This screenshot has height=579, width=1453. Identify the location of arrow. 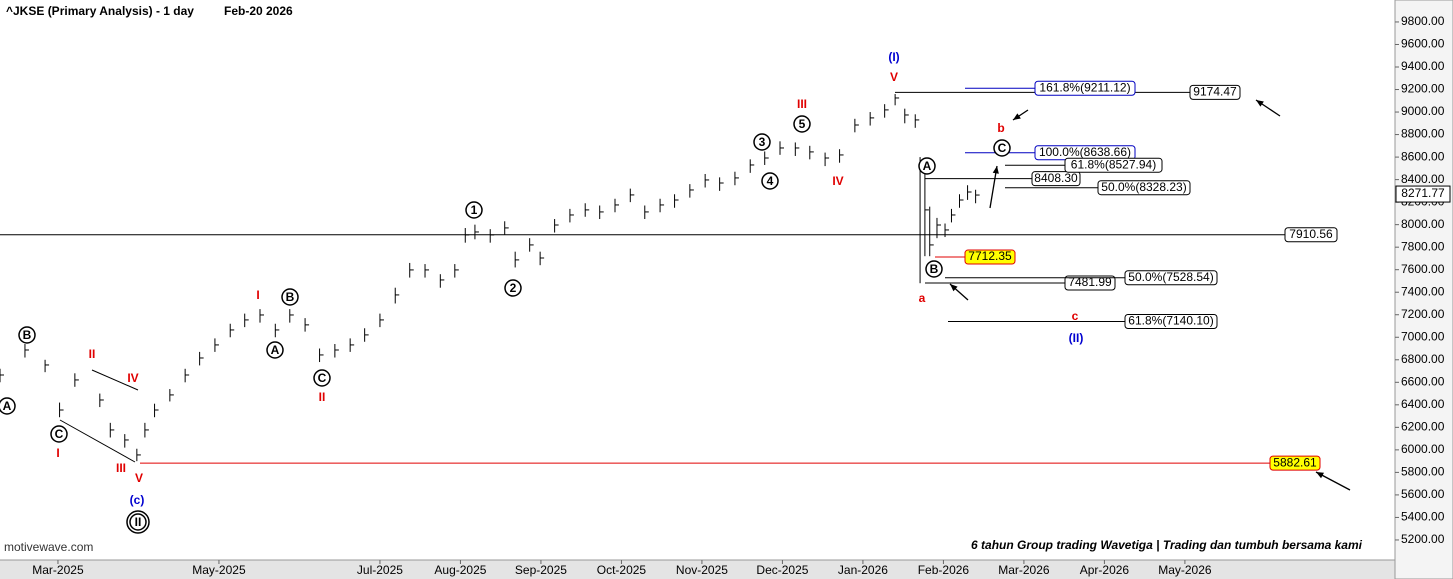
(97, 441).